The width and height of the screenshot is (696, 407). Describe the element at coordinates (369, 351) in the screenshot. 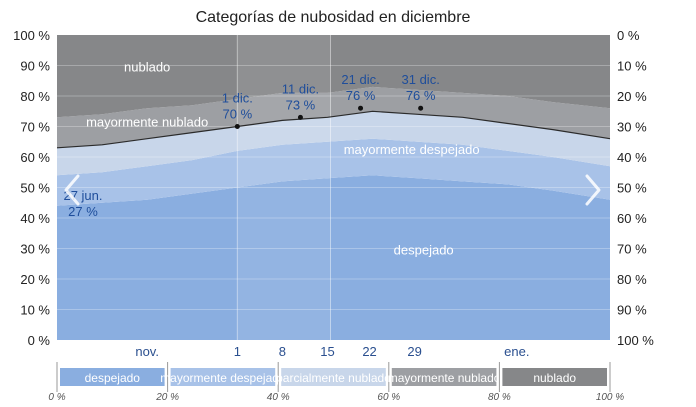

I see `x-tick-label: 22` at that location.